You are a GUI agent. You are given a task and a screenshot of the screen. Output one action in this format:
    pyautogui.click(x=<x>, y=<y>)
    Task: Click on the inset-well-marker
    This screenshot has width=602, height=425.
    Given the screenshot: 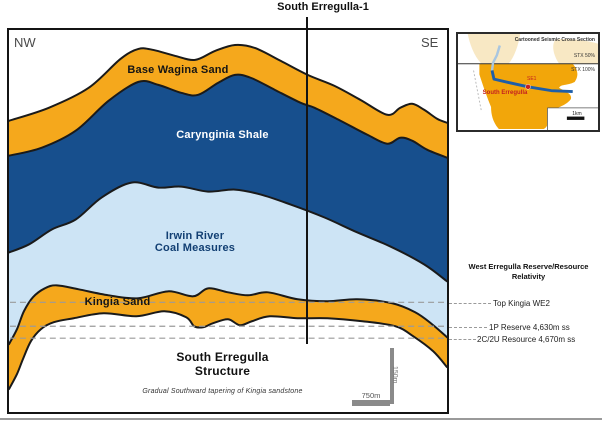 What is the action you would take?
    pyautogui.click(x=528, y=87)
    